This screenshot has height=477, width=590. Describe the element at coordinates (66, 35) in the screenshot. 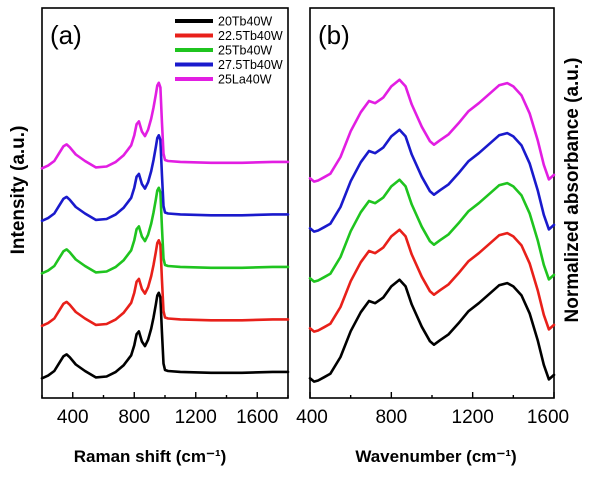

I see `panel-tag-a: (a)` at that location.